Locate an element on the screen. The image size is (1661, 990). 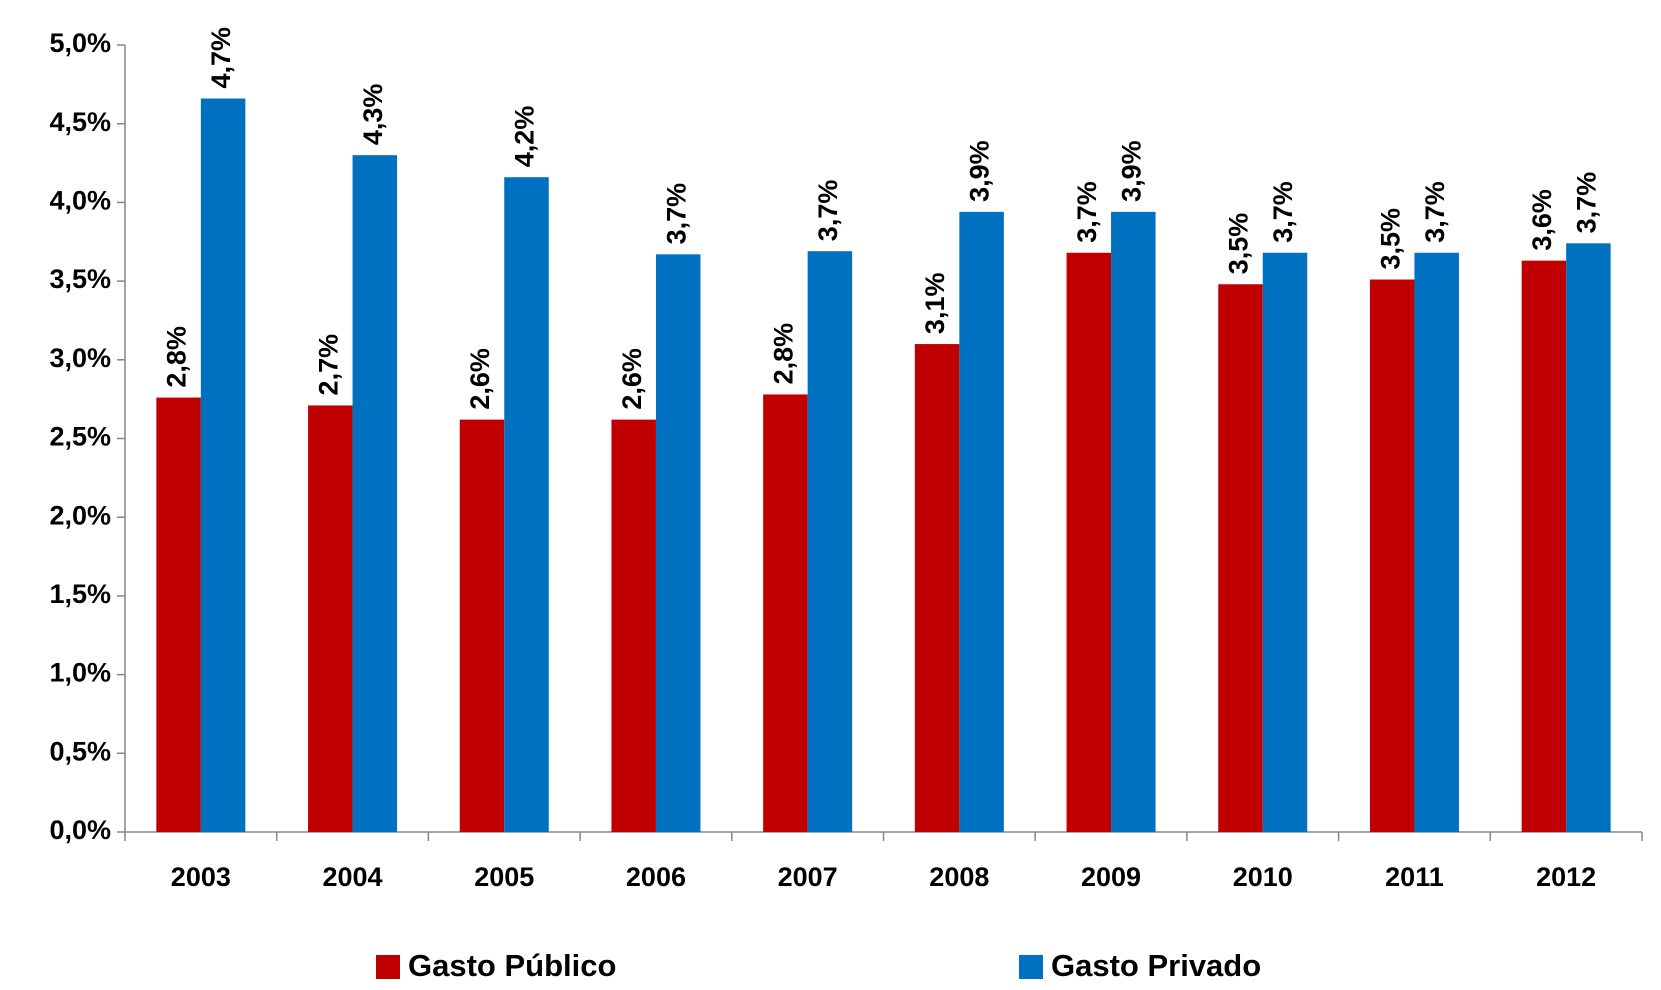
data-label: 3,1% is located at coordinates (935, 304).